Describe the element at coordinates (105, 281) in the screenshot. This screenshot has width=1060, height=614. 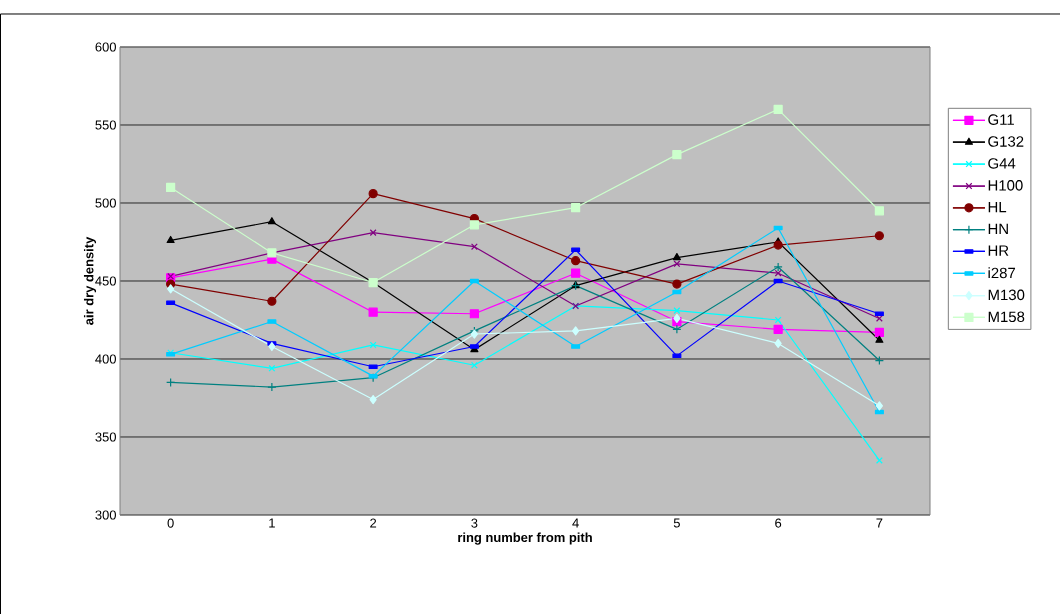
I see `y-tick-label: 450` at that location.